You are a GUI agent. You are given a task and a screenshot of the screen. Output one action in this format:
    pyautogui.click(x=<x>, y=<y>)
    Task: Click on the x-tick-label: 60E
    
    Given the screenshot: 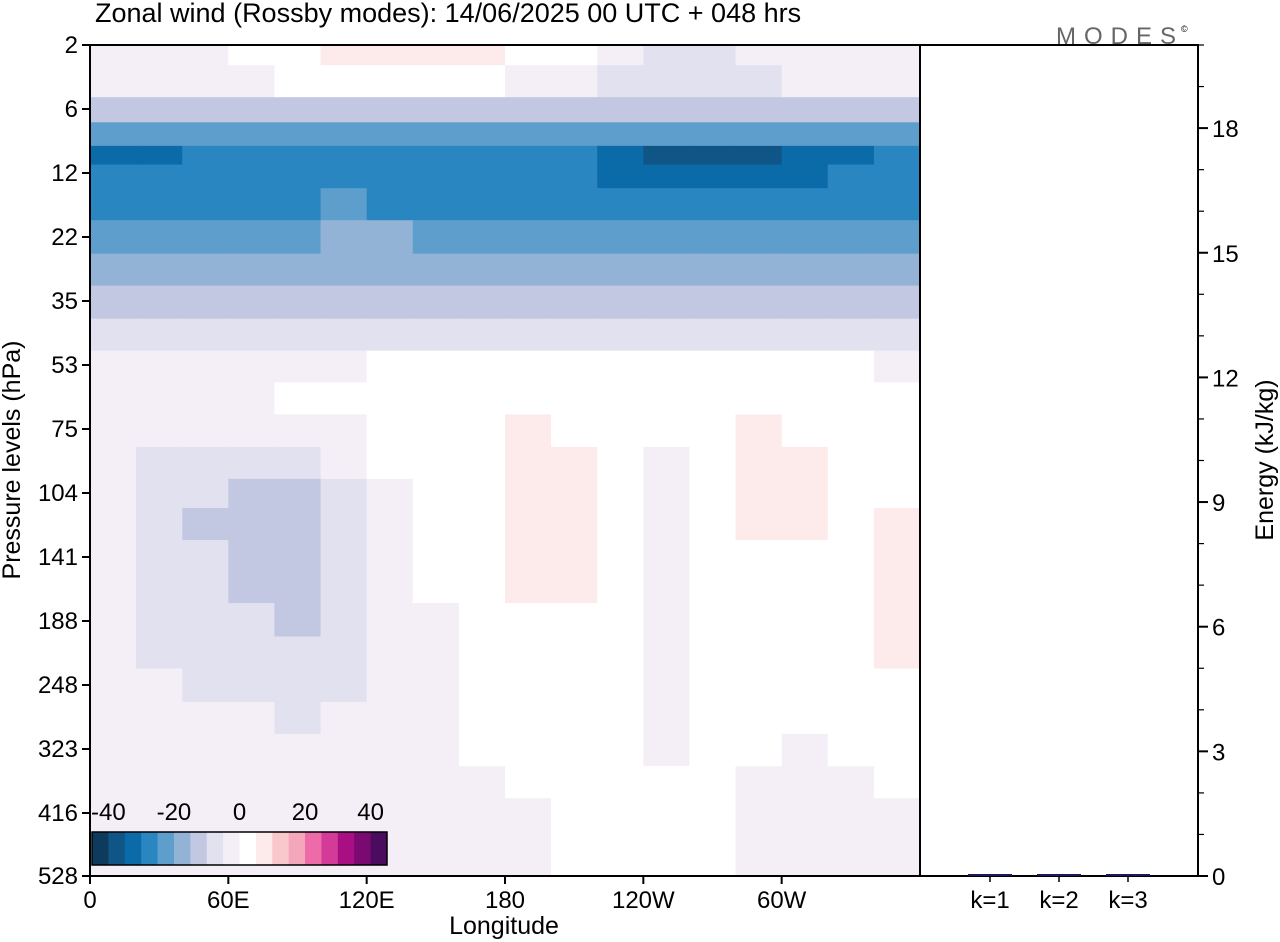 What is the action you would take?
    pyautogui.click(x=228, y=900)
    